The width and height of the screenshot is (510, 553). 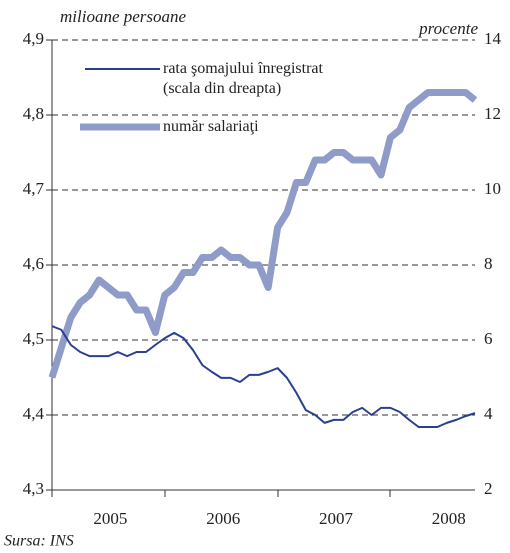 What do you see at coordinates (488, 338) in the screenshot?
I see `y2-tick-label: 6` at bounding box center [488, 338].